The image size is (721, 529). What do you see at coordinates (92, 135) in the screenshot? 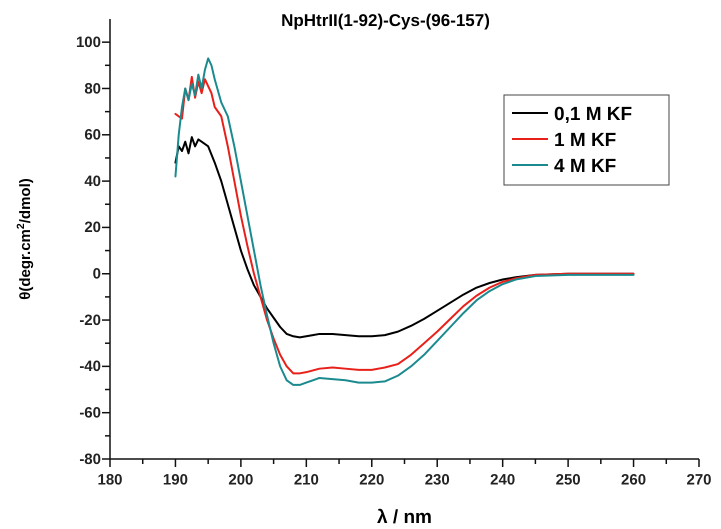
I see `y-tick-label: 60` at bounding box center [92, 135].